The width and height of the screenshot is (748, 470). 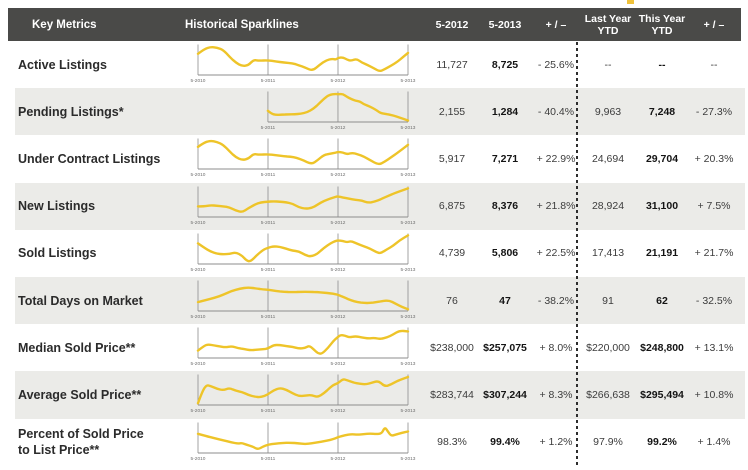 I want to click on metric-label: Percent of Sold Price to List Price**, so click(x=81, y=442).